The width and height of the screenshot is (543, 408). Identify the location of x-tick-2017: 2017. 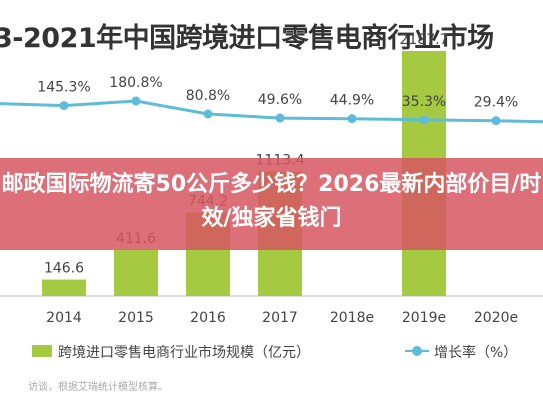
(280, 318).